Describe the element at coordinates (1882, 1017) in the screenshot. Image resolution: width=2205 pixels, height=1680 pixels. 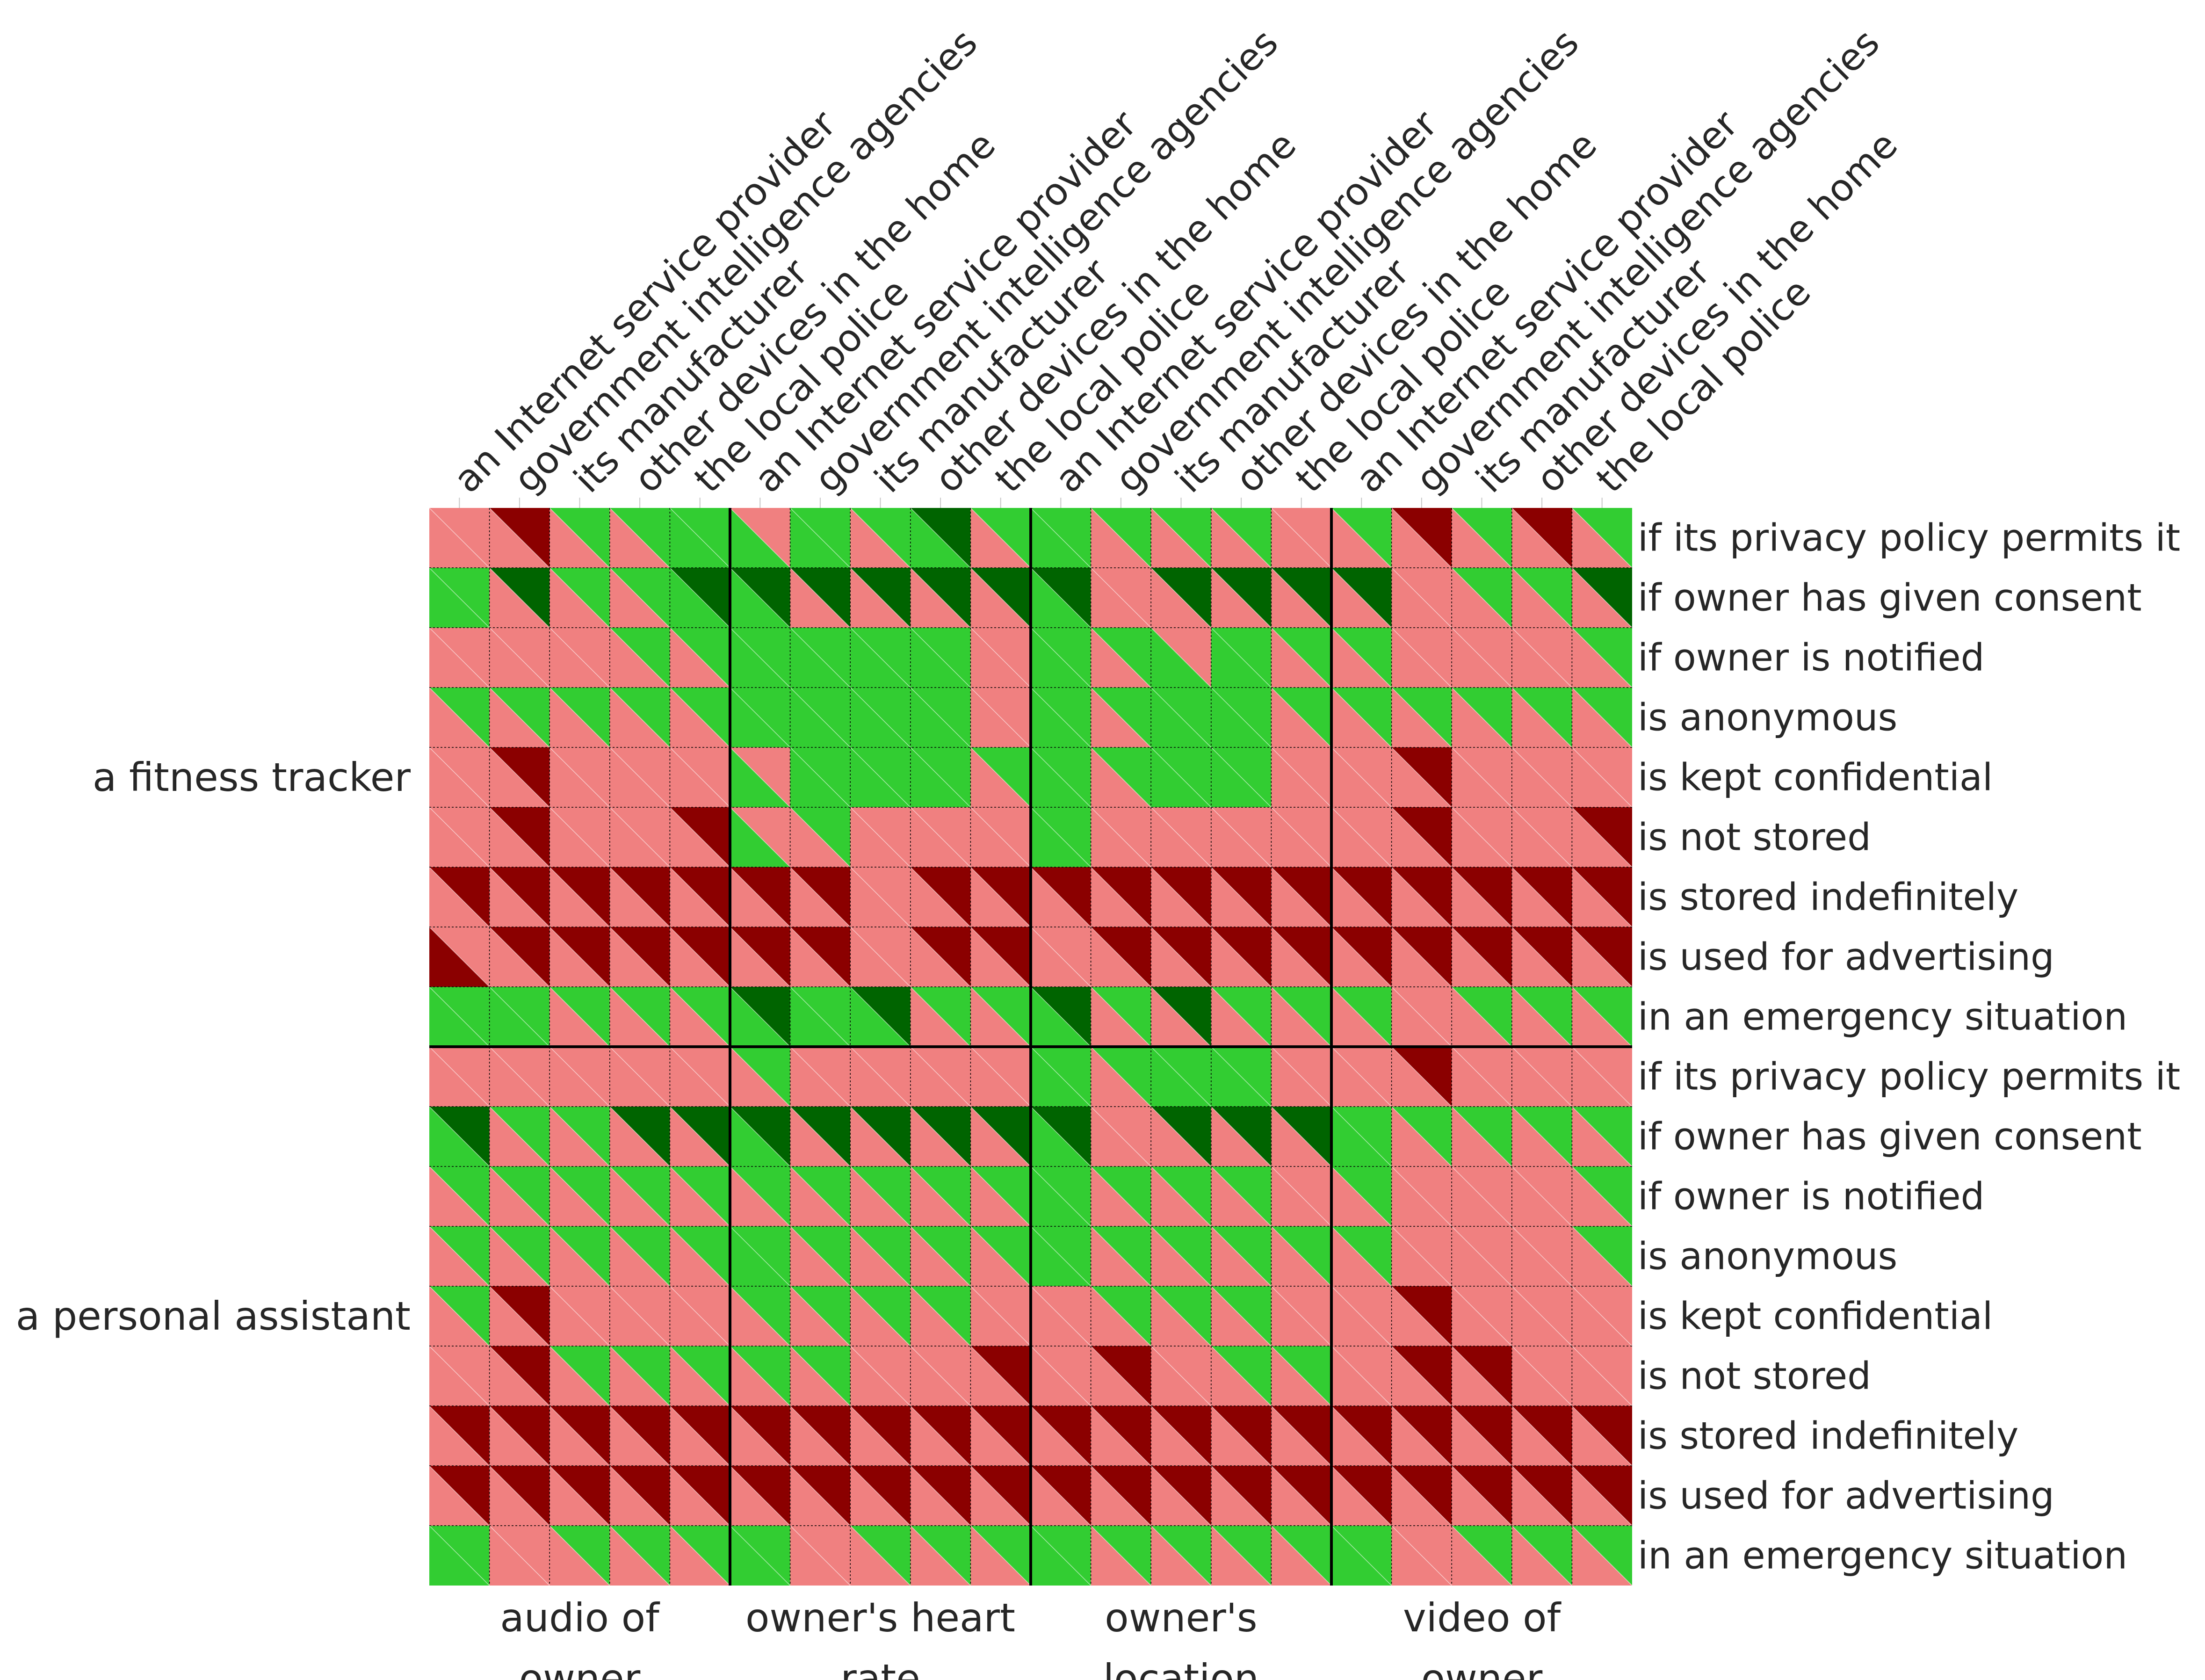
I see `row-label: in an emergency situation` at that location.